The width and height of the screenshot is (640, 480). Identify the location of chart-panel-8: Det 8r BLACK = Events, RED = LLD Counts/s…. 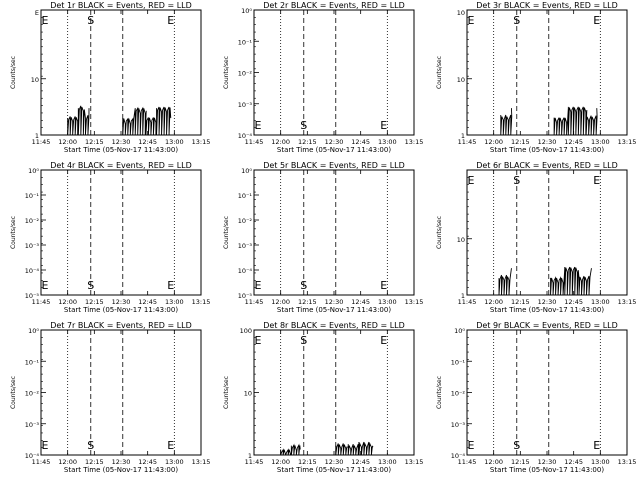
(323, 397).